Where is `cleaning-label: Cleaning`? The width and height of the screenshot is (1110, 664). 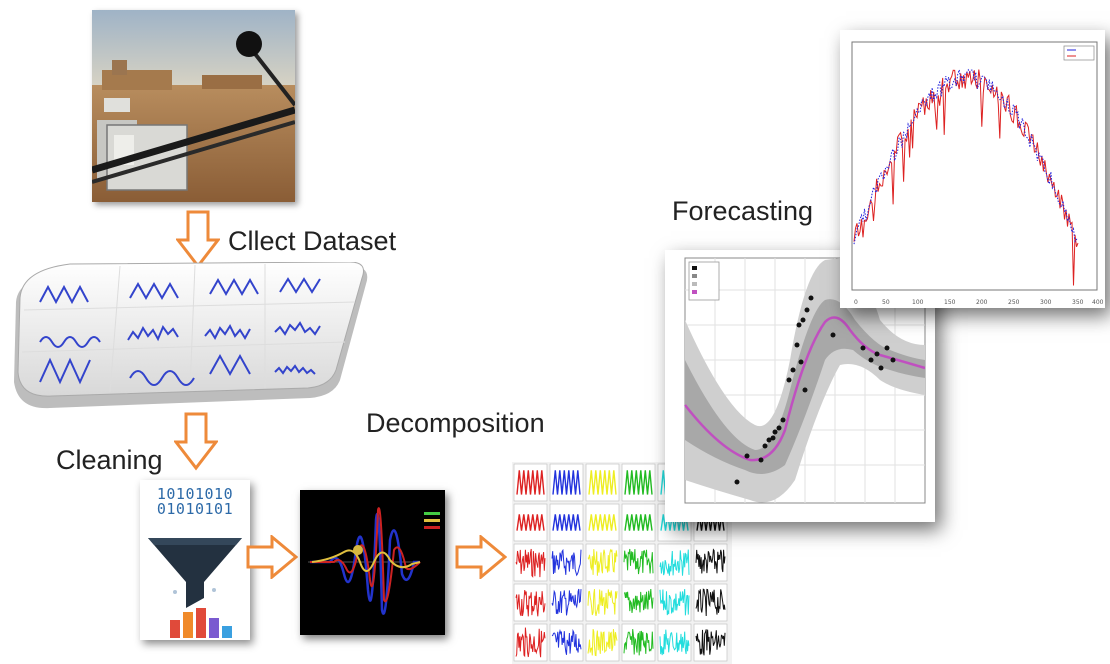
cleaning-label: Cleaning is located at coordinates (109, 460).